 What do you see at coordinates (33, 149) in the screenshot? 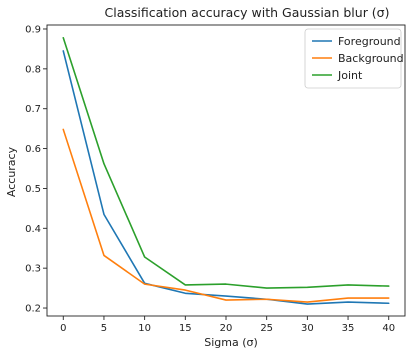
I see `y-tick-label: 0.6` at bounding box center [33, 149].